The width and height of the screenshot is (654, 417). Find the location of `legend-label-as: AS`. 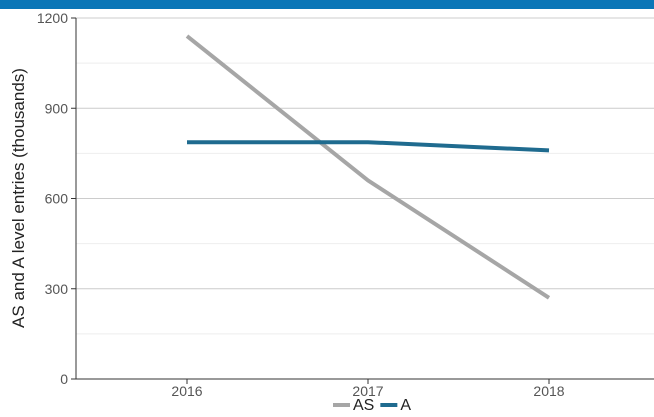

legend-label-as: AS is located at coordinates (363, 405).